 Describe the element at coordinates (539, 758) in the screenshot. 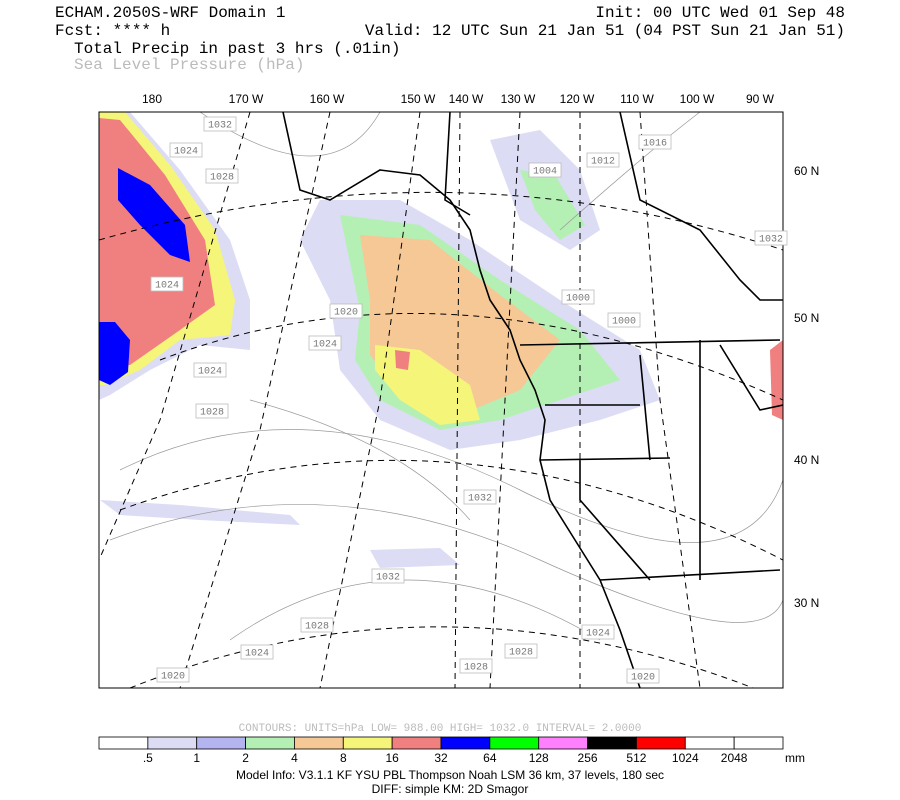

I see `legend-label: 128` at that location.